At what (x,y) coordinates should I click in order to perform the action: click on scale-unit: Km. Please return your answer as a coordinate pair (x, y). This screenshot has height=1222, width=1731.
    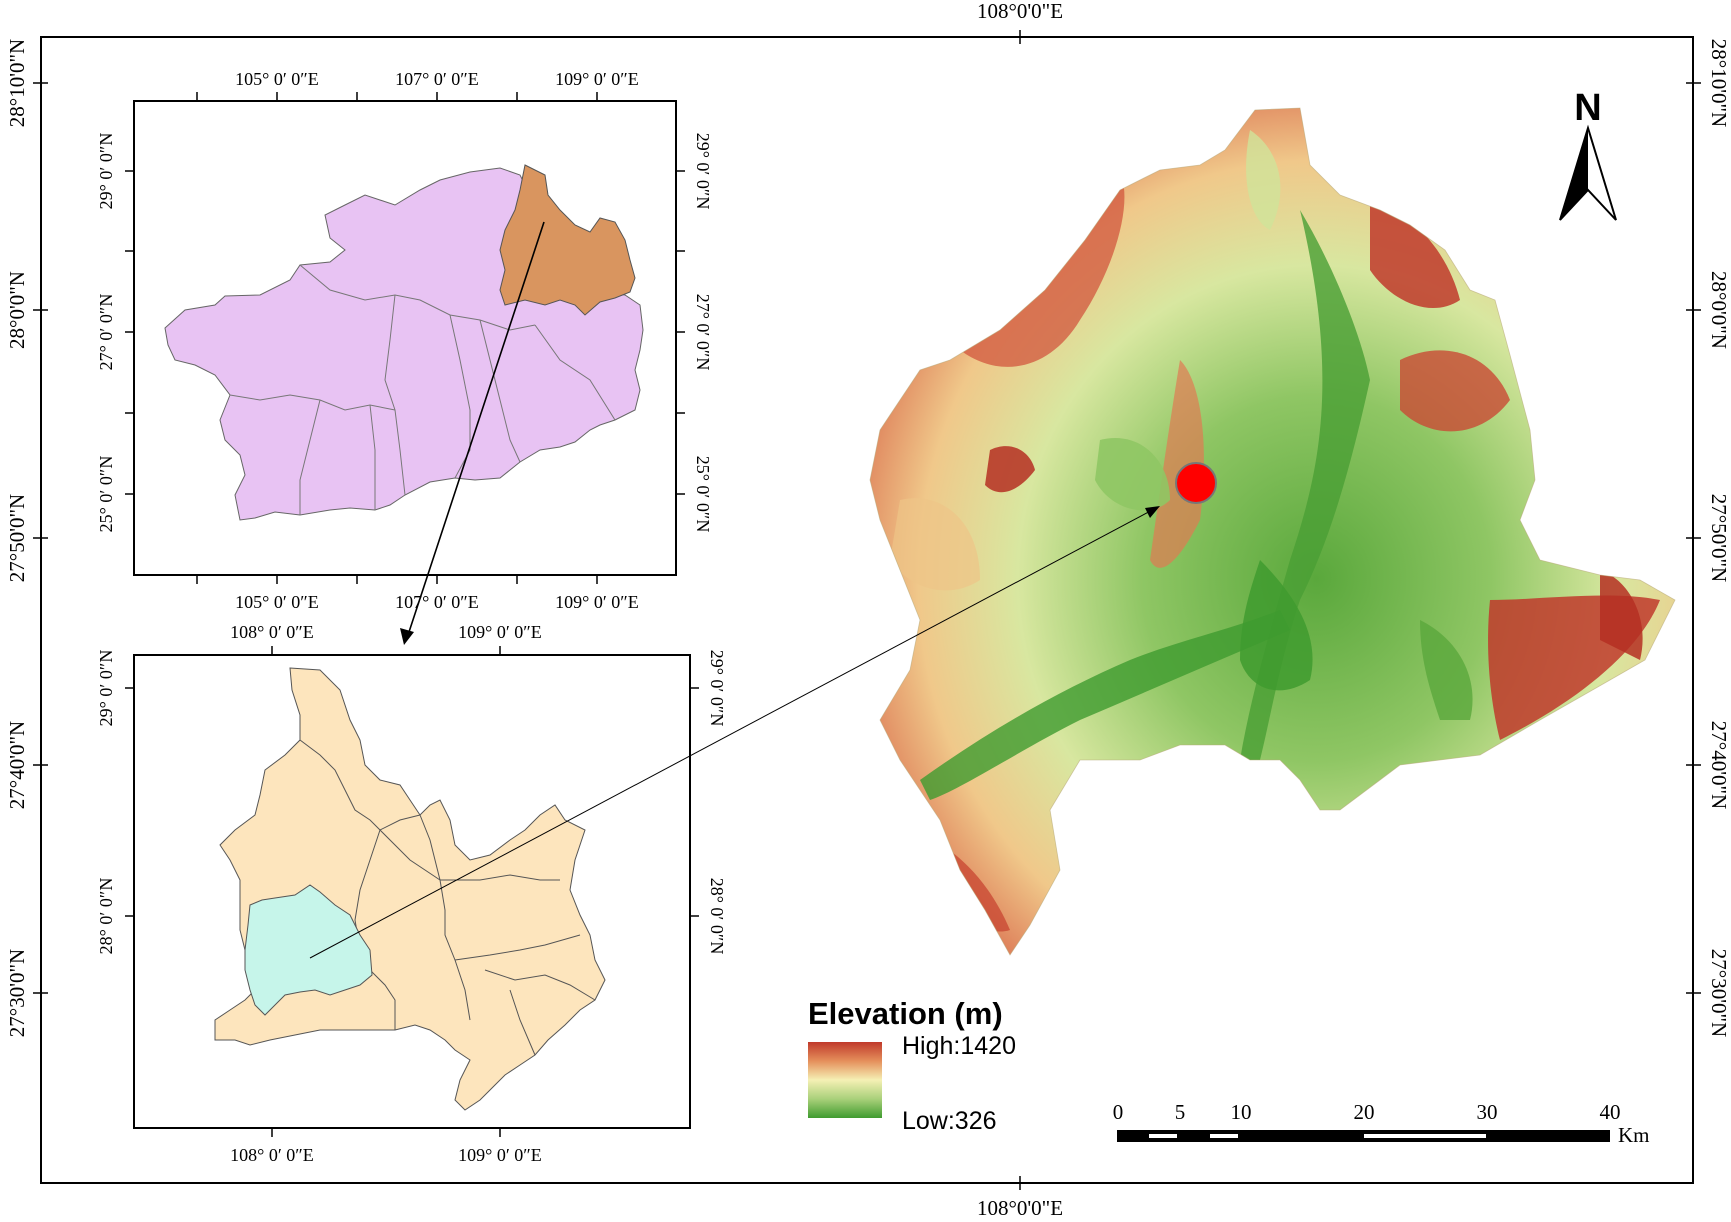
    Looking at the image, I should click on (1634, 1135).